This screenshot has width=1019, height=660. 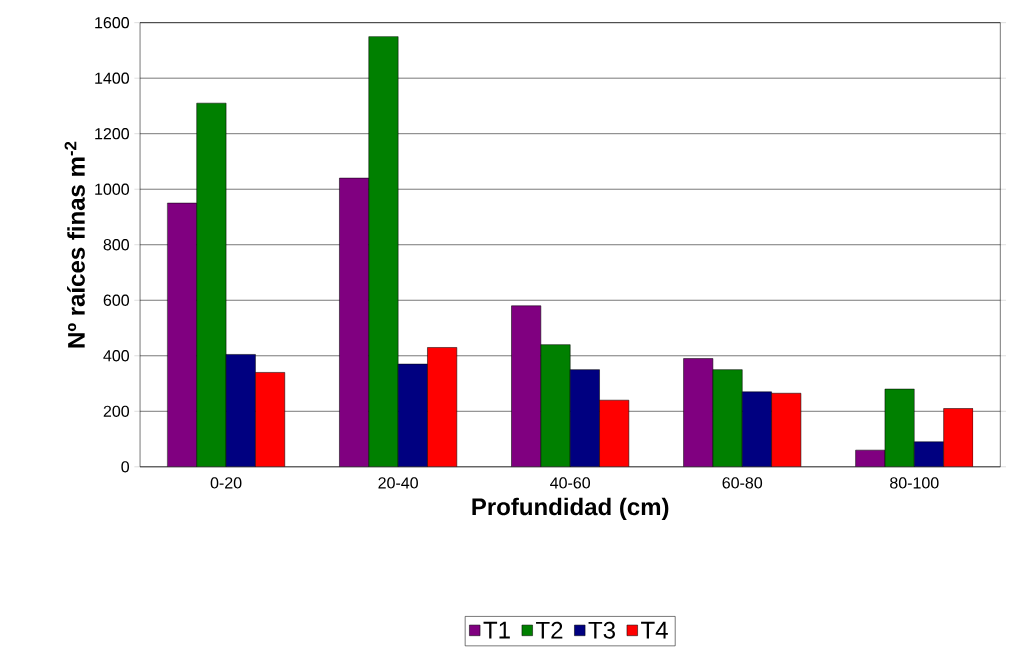 What do you see at coordinates (226, 483) in the screenshot?
I see `x-tick-label: 0-20` at bounding box center [226, 483].